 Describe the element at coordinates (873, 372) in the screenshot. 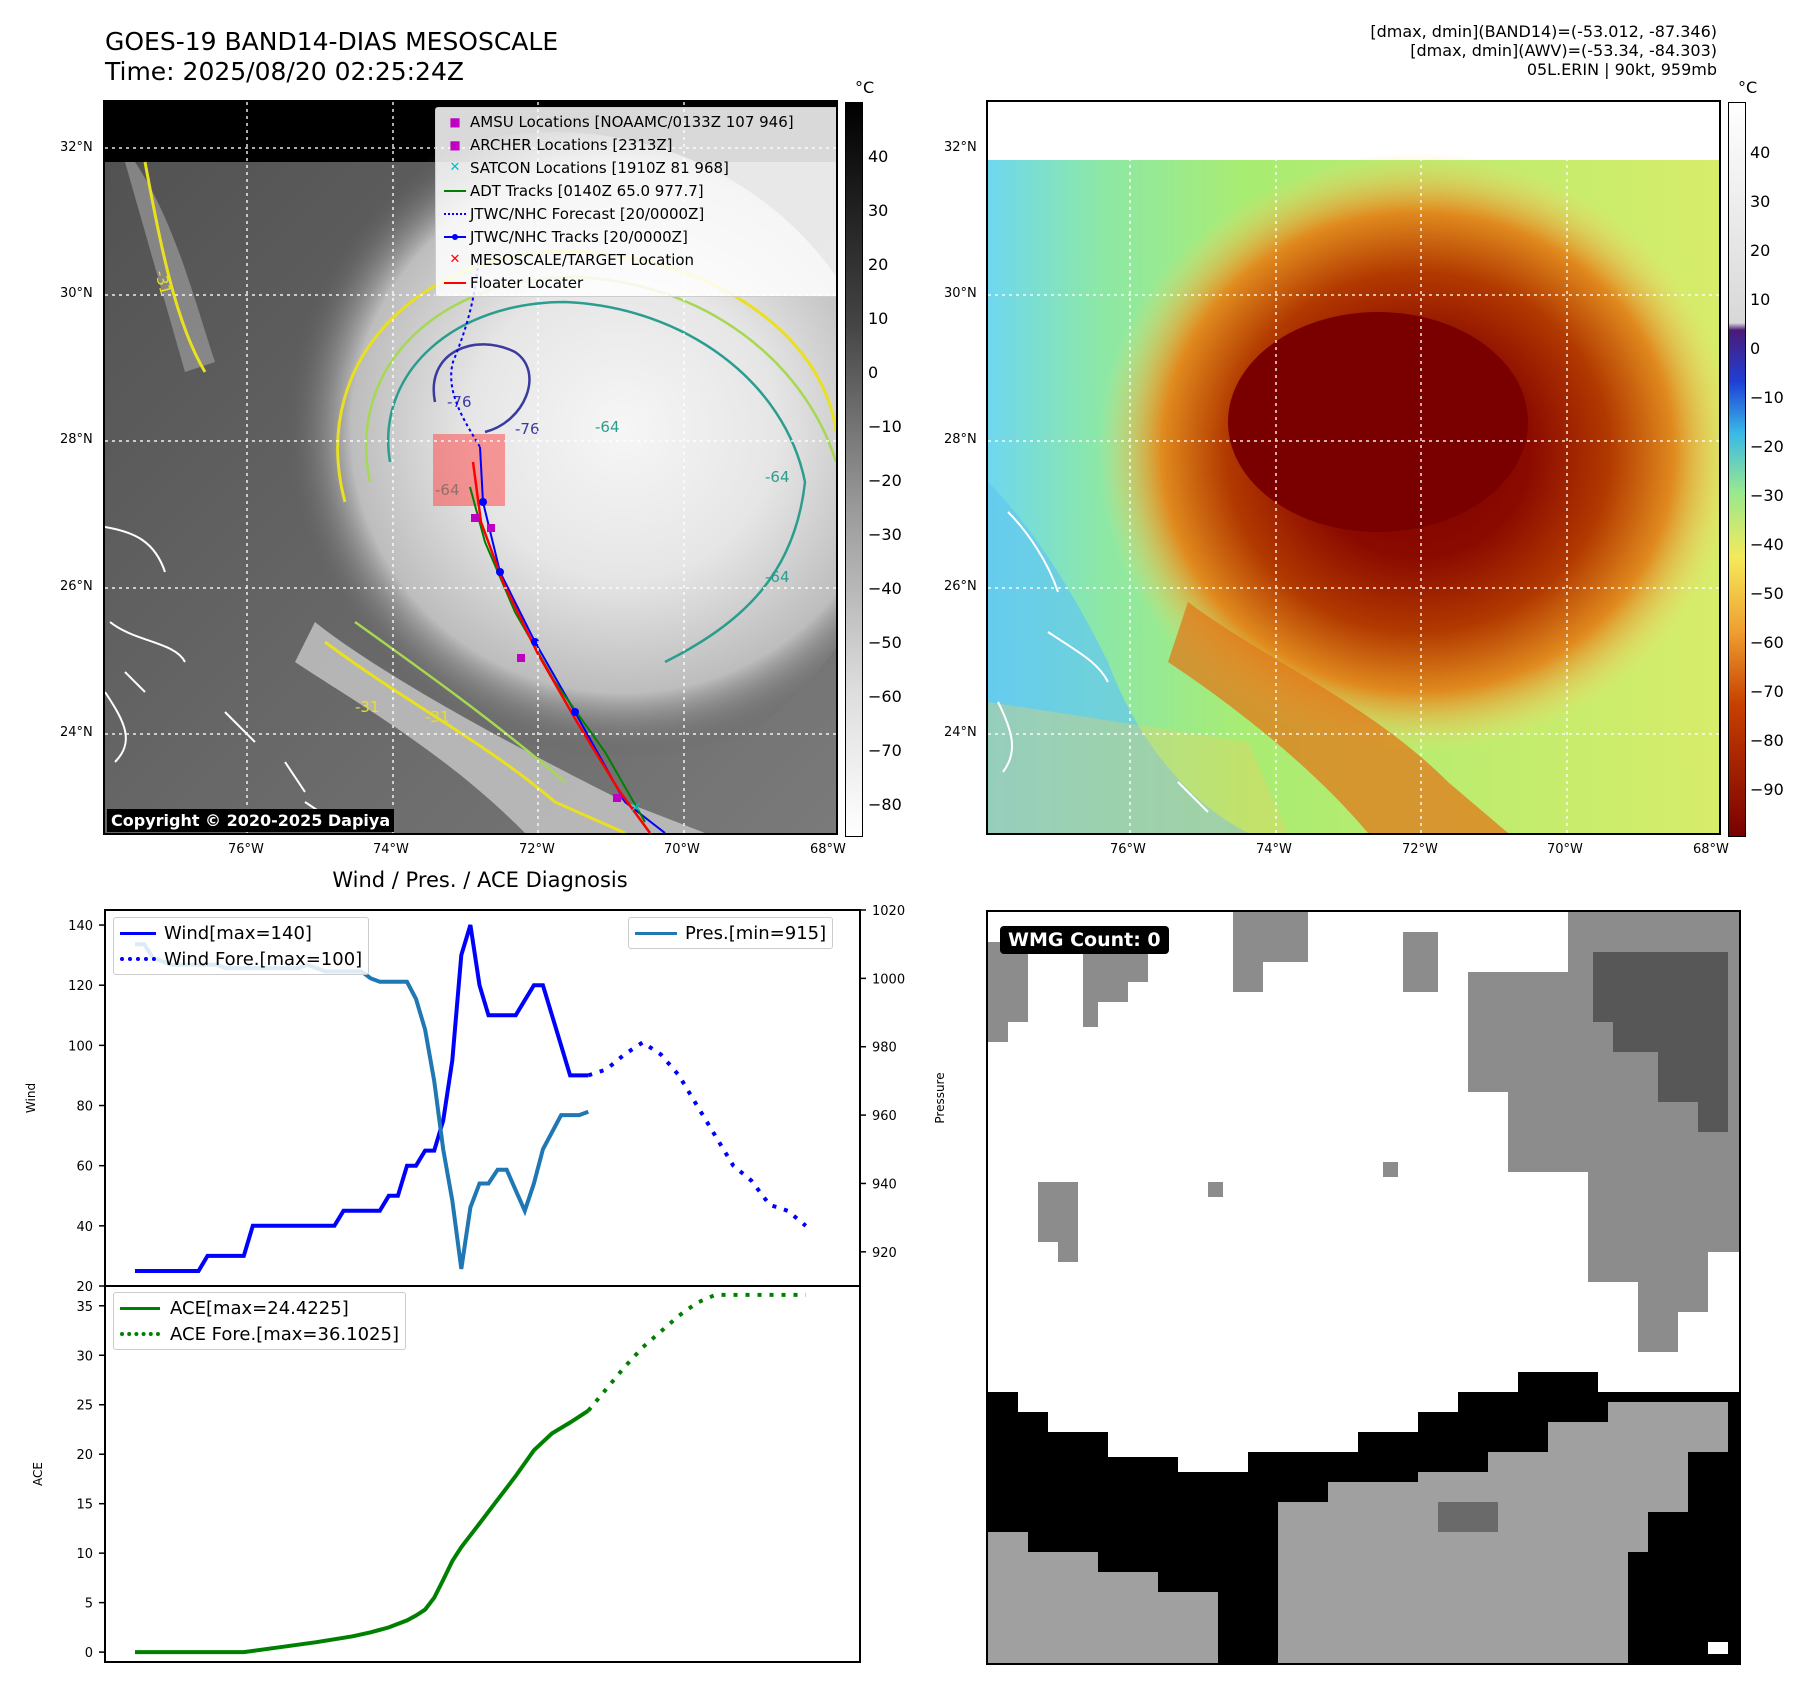

I see `colorbar-tick: 0` at that location.